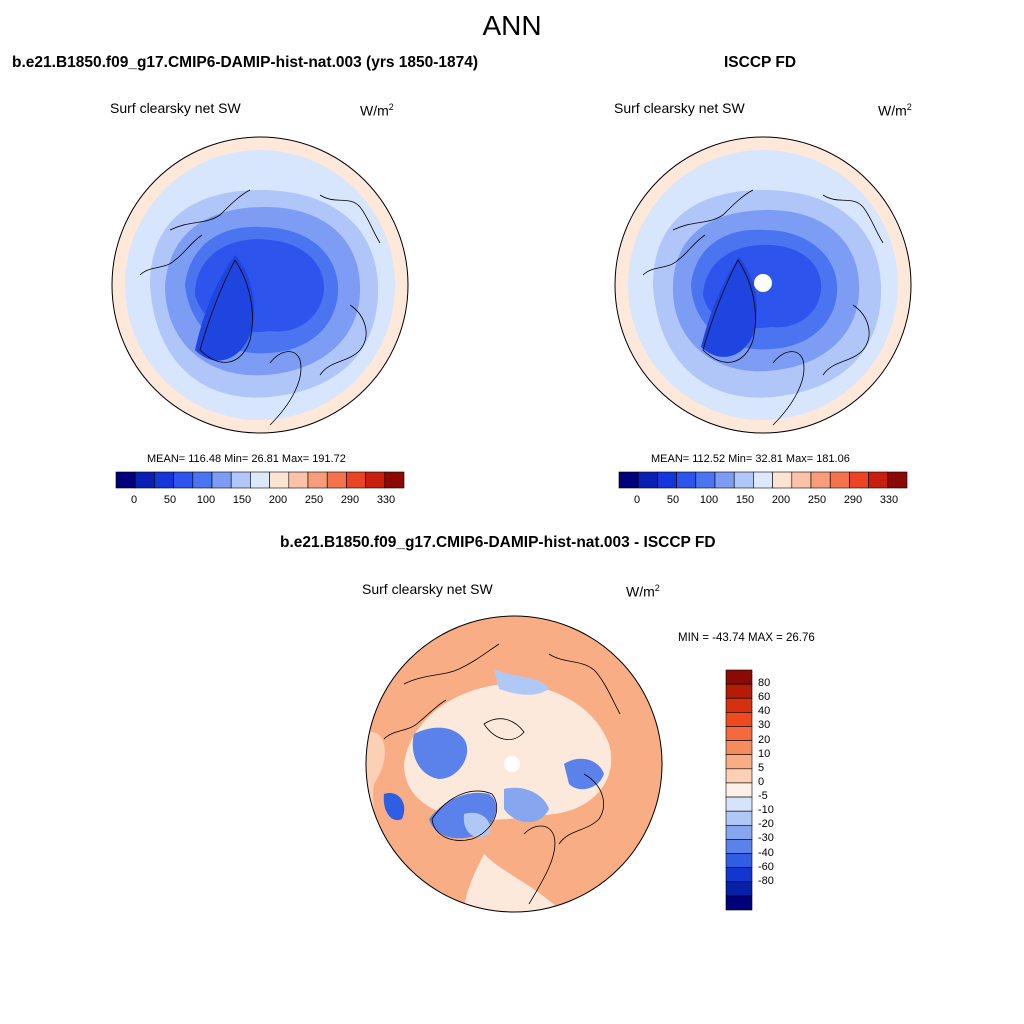 Image resolution: width=1024 pixels, height=1024 pixels. I want to click on difference-colorbar-tick-label: 80, so click(764, 683).